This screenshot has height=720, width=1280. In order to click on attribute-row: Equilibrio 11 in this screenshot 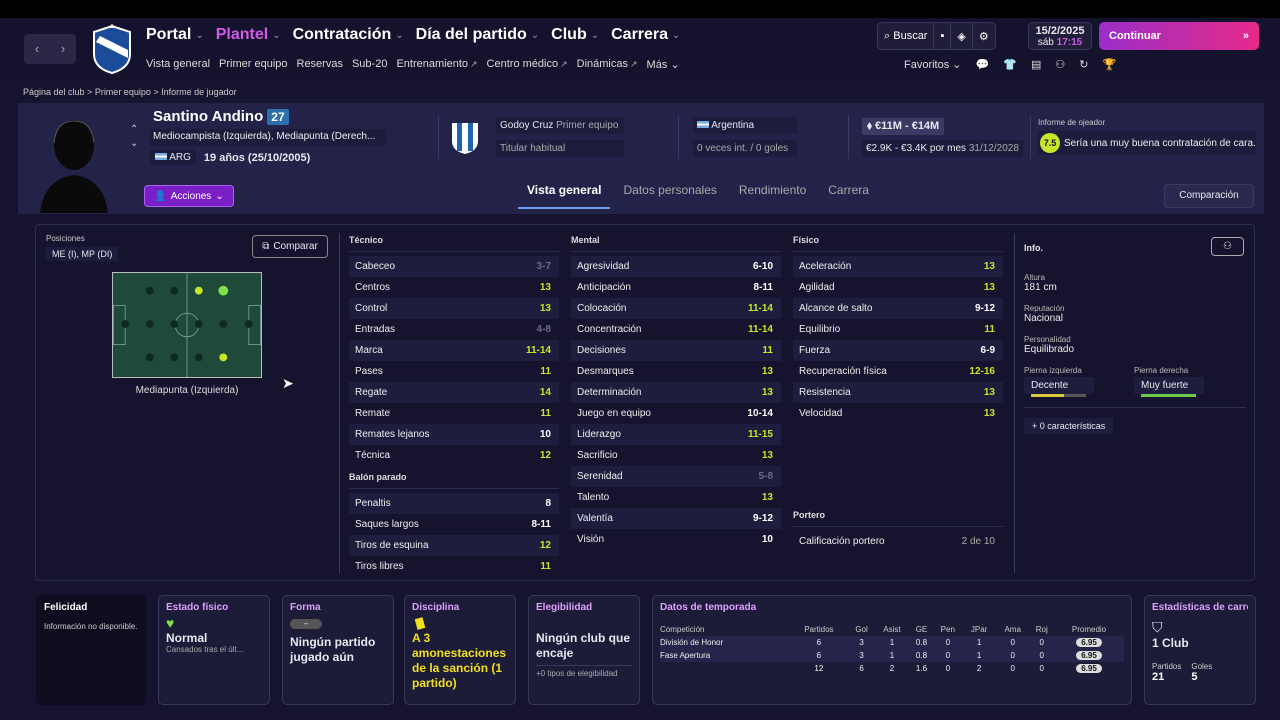, I will do `click(898, 329)`.